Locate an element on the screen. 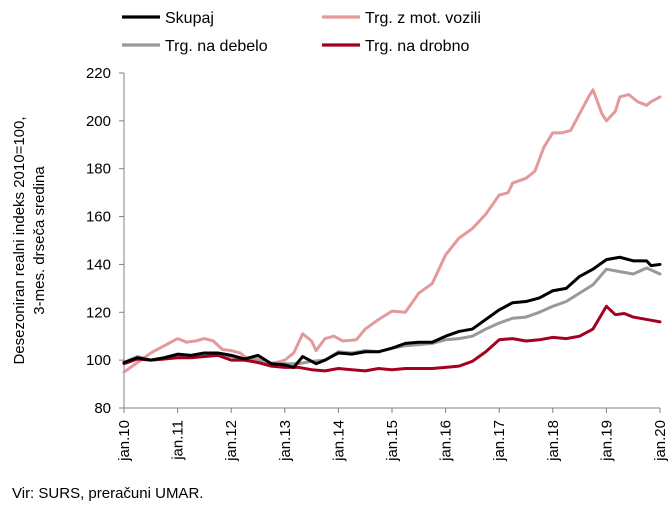 This screenshot has height=510, width=672. x-tick-label: jan.11 is located at coordinates (178, 440).